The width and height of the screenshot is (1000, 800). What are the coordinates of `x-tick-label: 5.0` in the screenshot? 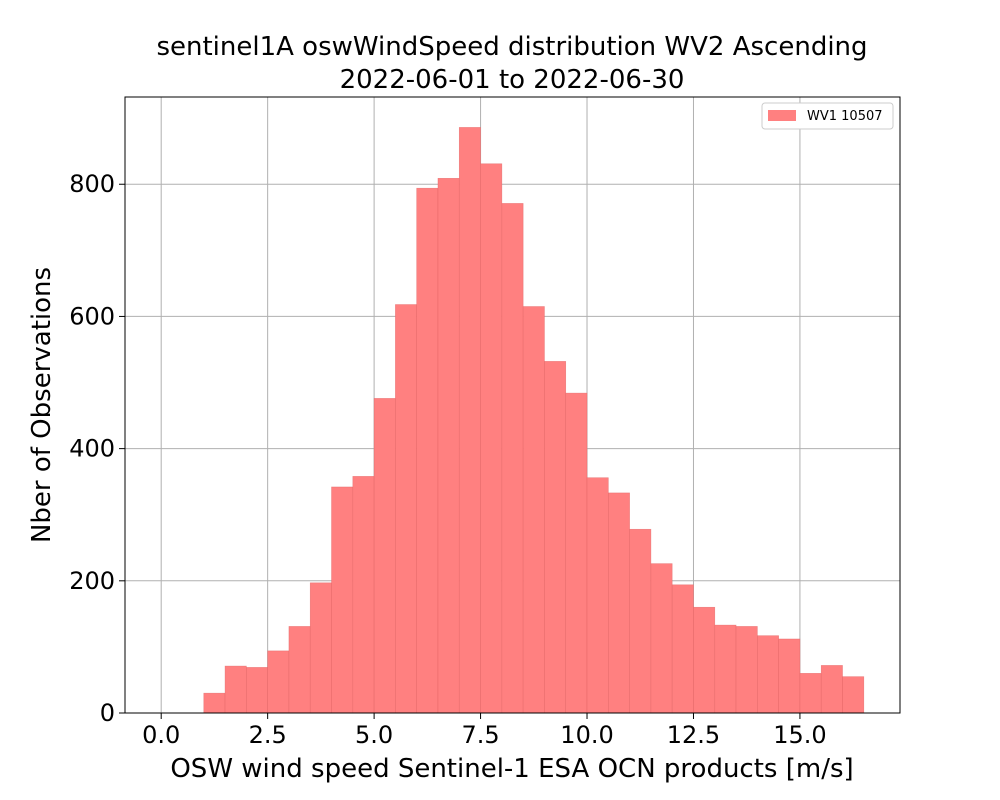 It's located at (374, 735).